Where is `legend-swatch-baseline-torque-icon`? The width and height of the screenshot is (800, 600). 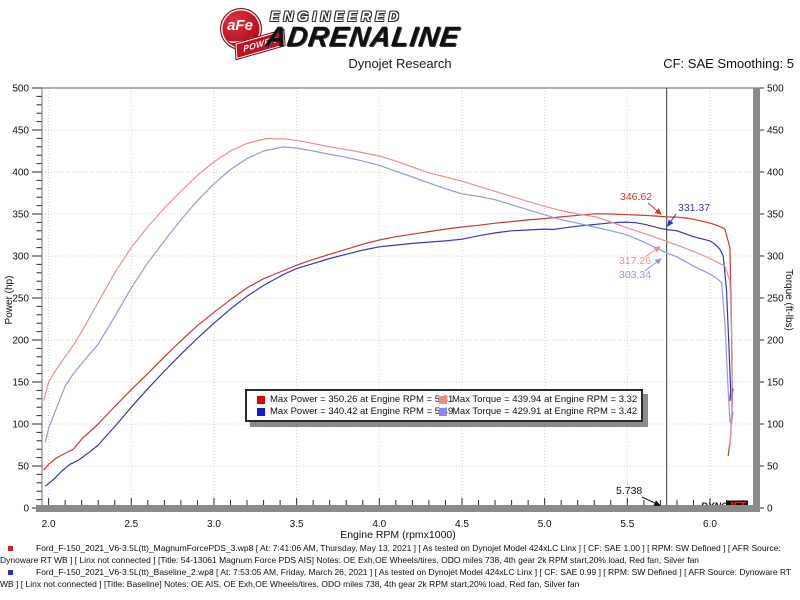 legend-swatch-baseline-torque-icon is located at coordinates (443, 411).